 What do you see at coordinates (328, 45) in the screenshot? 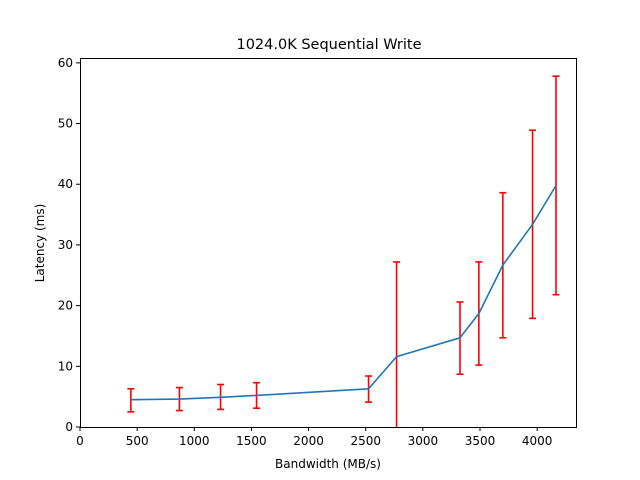
I see `chart-title: 1024.0K Sequential Write` at bounding box center [328, 45].